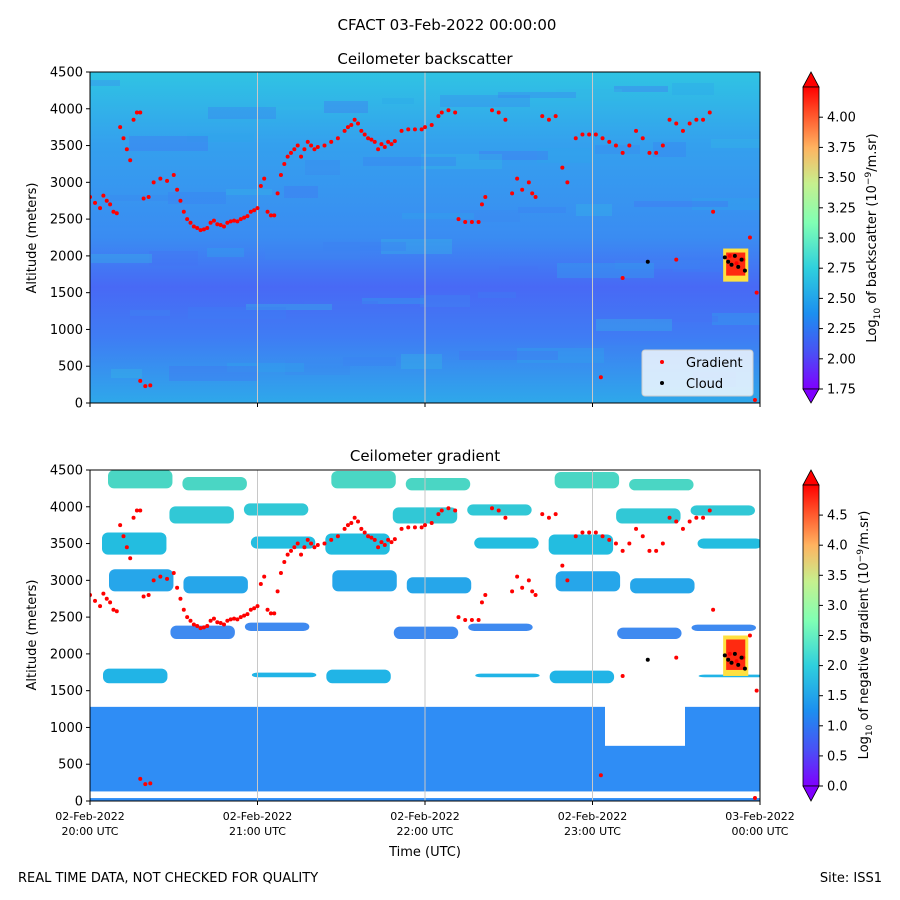 The height and width of the screenshot is (900, 900). I want to click on y-tick-label: 2000, so click(66, 654).